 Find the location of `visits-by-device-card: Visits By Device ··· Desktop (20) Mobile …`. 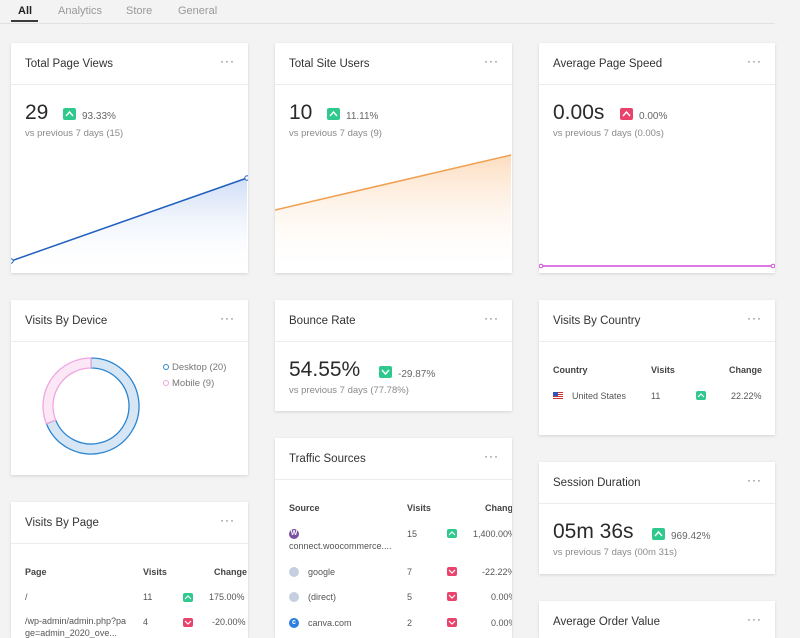

visits-by-device-card: Visits By Device ··· Desktop (20) Mobile … is located at coordinates (129, 387).